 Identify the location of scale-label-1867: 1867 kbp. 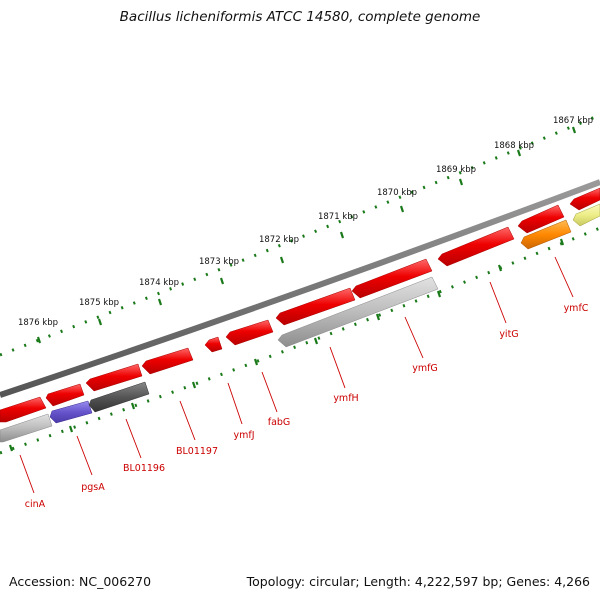
(573, 121).